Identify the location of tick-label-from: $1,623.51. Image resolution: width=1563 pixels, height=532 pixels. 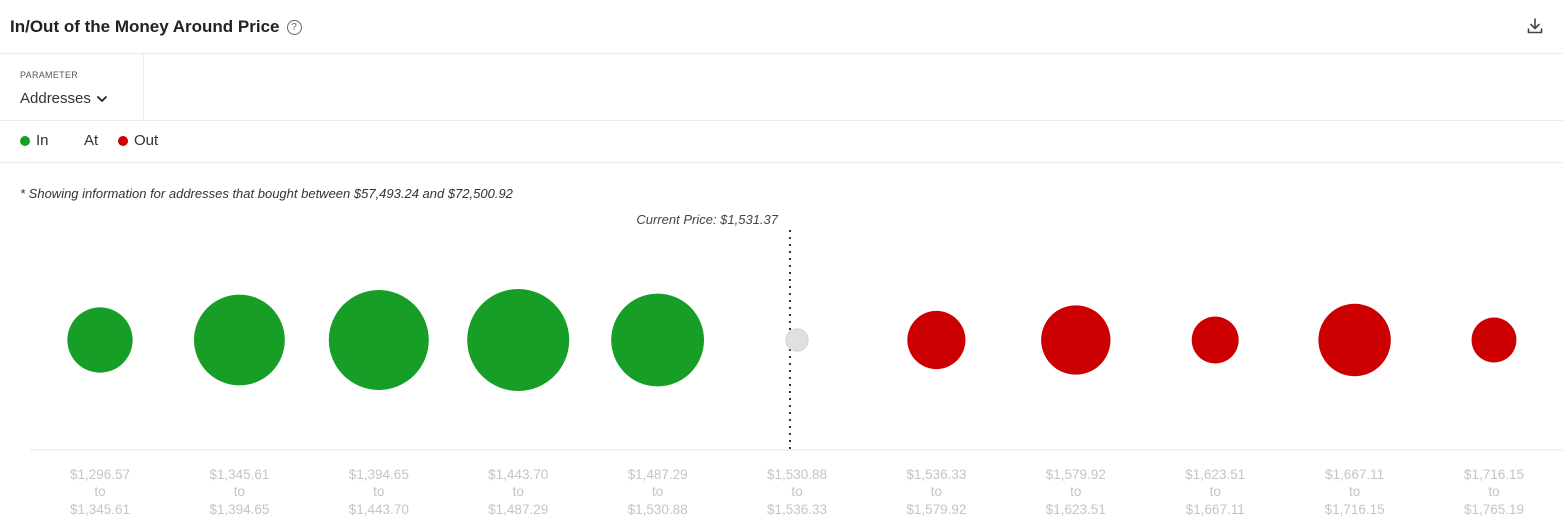
(1215, 474).